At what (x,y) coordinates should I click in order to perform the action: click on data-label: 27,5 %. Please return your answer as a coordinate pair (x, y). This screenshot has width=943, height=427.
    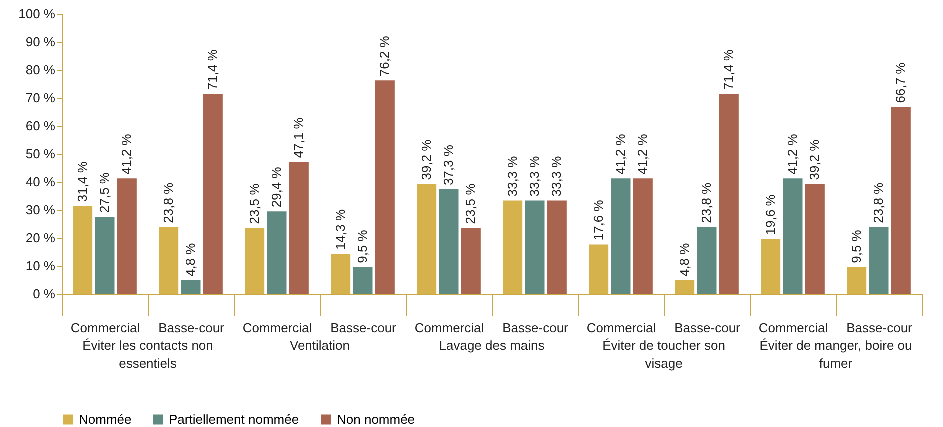
    Looking at the image, I should click on (104, 192).